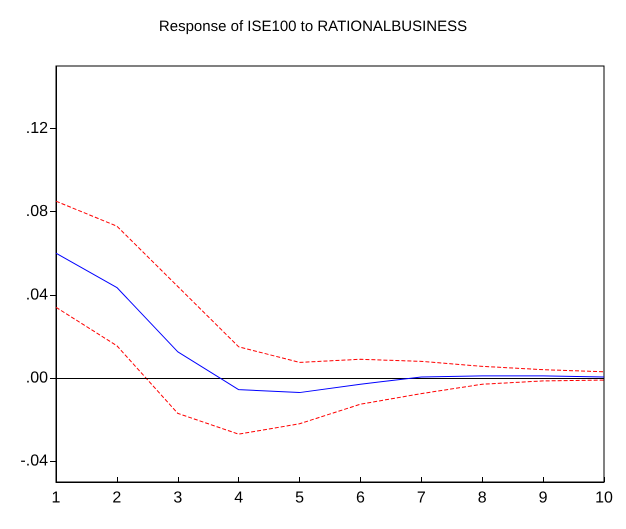  I want to click on y-tick-label: .08, so click(37, 211).